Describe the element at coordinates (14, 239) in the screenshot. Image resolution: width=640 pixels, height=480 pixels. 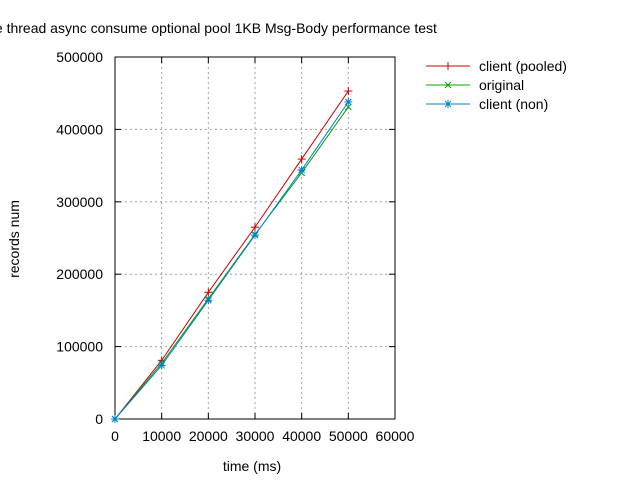
I see `y-axis-label: records num` at that location.